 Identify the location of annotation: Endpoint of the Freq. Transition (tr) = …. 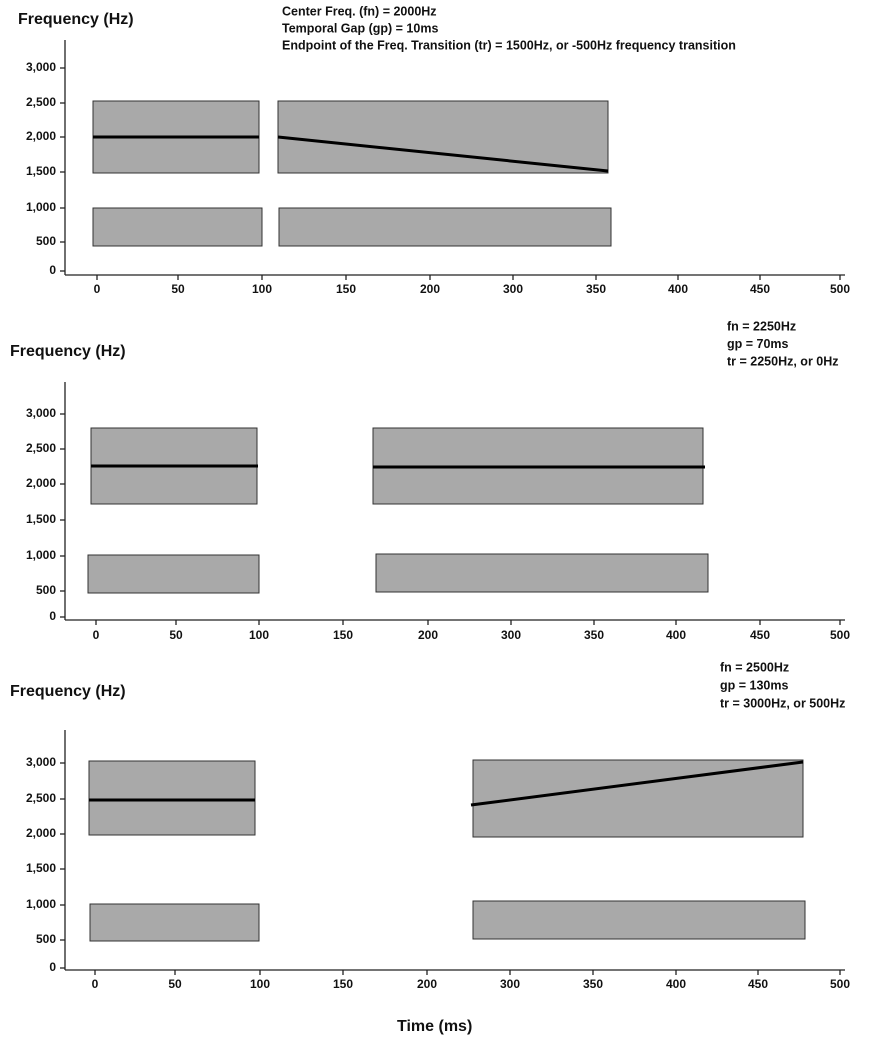
(509, 45).